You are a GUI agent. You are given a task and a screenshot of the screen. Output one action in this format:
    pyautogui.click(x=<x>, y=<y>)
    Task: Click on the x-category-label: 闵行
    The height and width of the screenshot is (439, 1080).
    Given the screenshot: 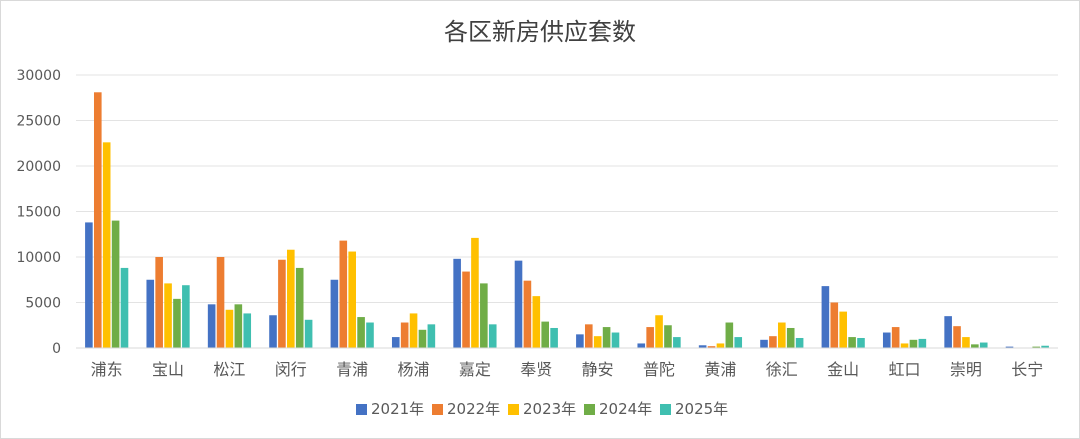 What is the action you would take?
    pyautogui.click(x=291, y=369)
    